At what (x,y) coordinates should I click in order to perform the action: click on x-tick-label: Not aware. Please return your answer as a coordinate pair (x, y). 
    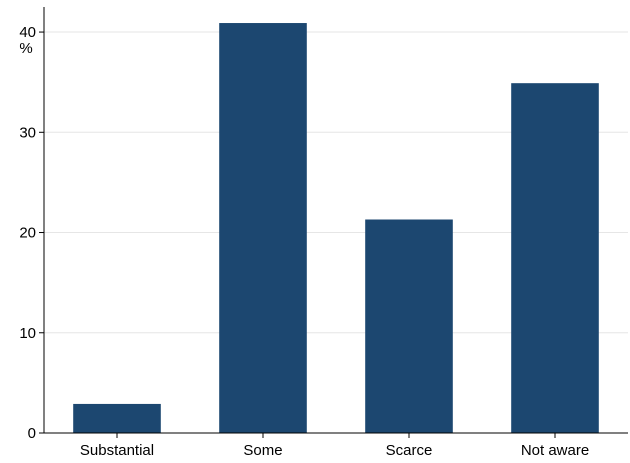
    Looking at the image, I should click on (555, 450).